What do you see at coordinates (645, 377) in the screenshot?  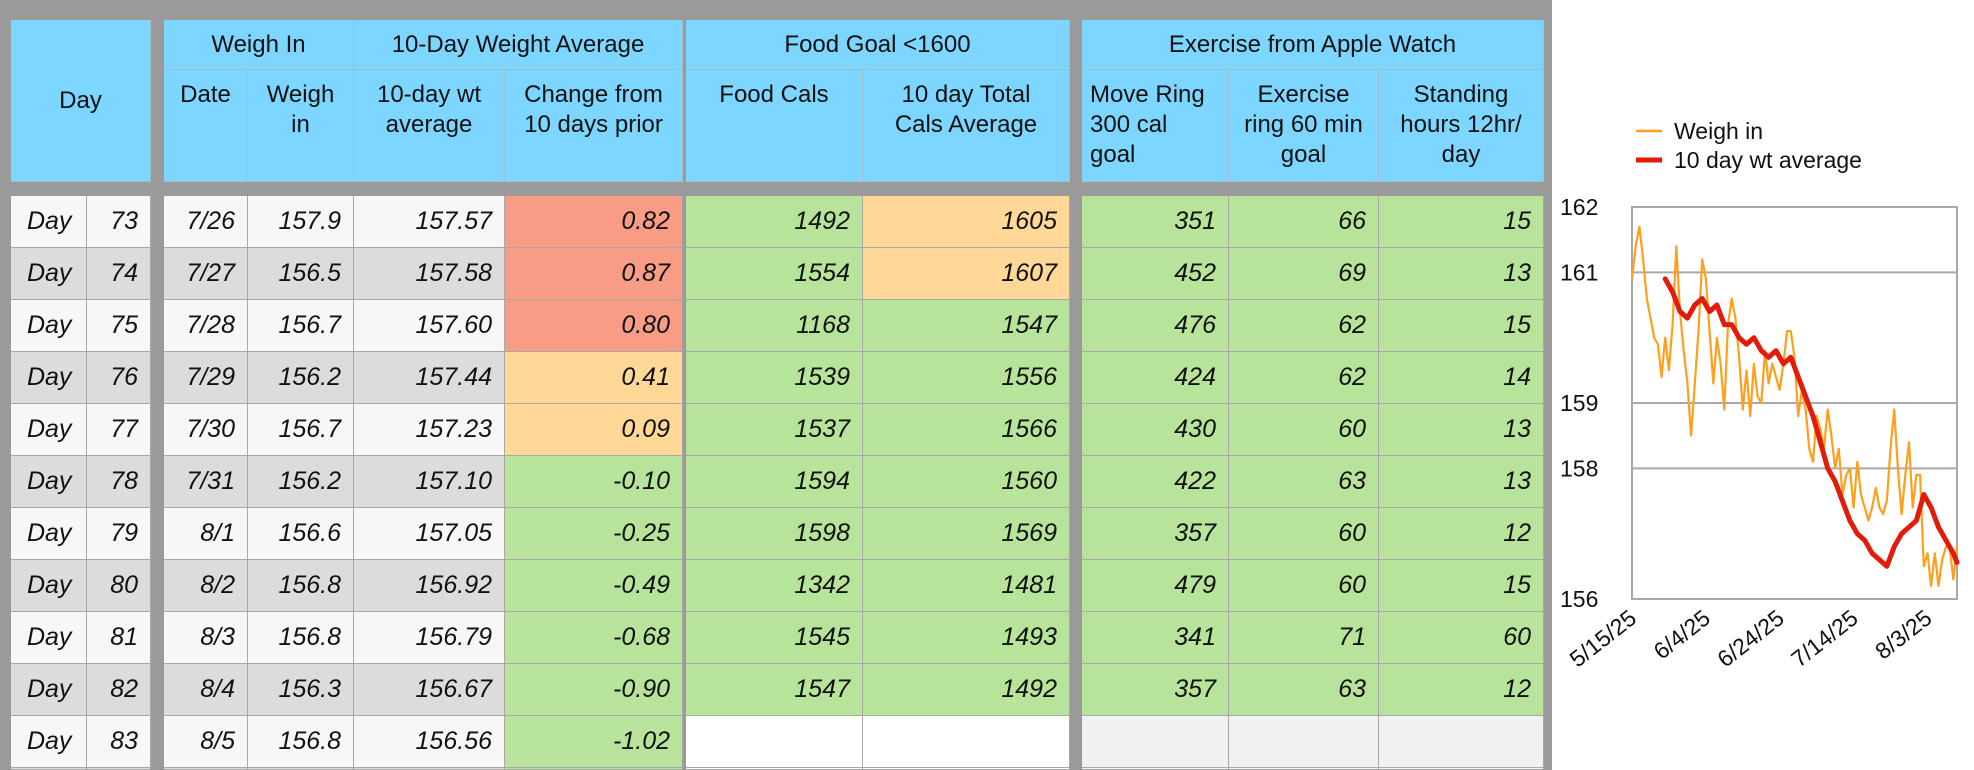 I see `table-cell-change-text: 0.41` at bounding box center [645, 377].